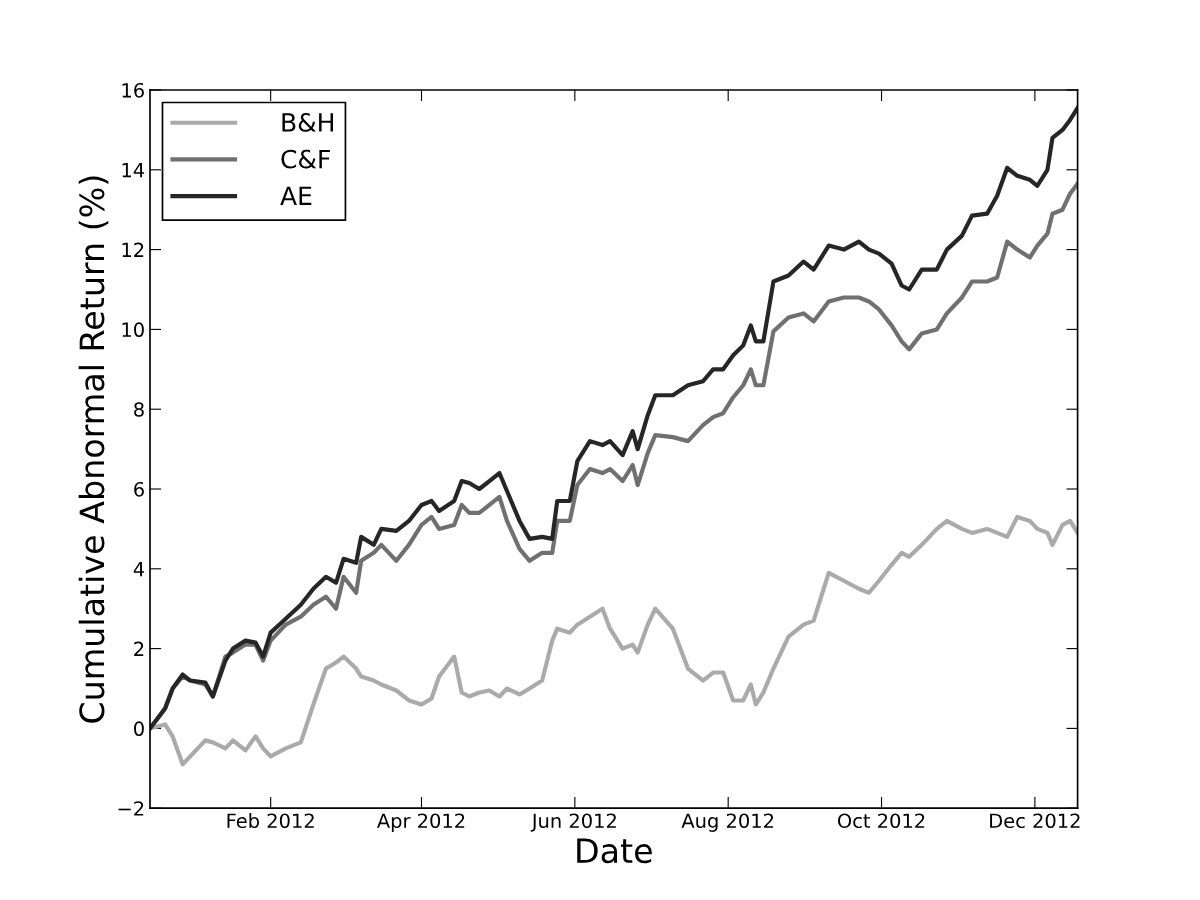  What do you see at coordinates (131, 808) in the screenshot?
I see `y-tick-label: −2` at bounding box center [131, 808].